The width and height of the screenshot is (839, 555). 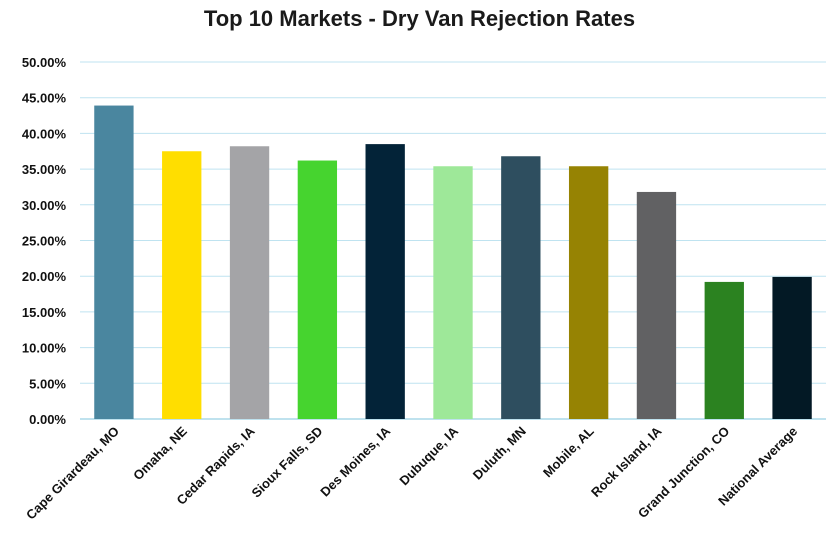 I want to click on x-tick-label: Rock Island, IA, so click(x=626, y=461).